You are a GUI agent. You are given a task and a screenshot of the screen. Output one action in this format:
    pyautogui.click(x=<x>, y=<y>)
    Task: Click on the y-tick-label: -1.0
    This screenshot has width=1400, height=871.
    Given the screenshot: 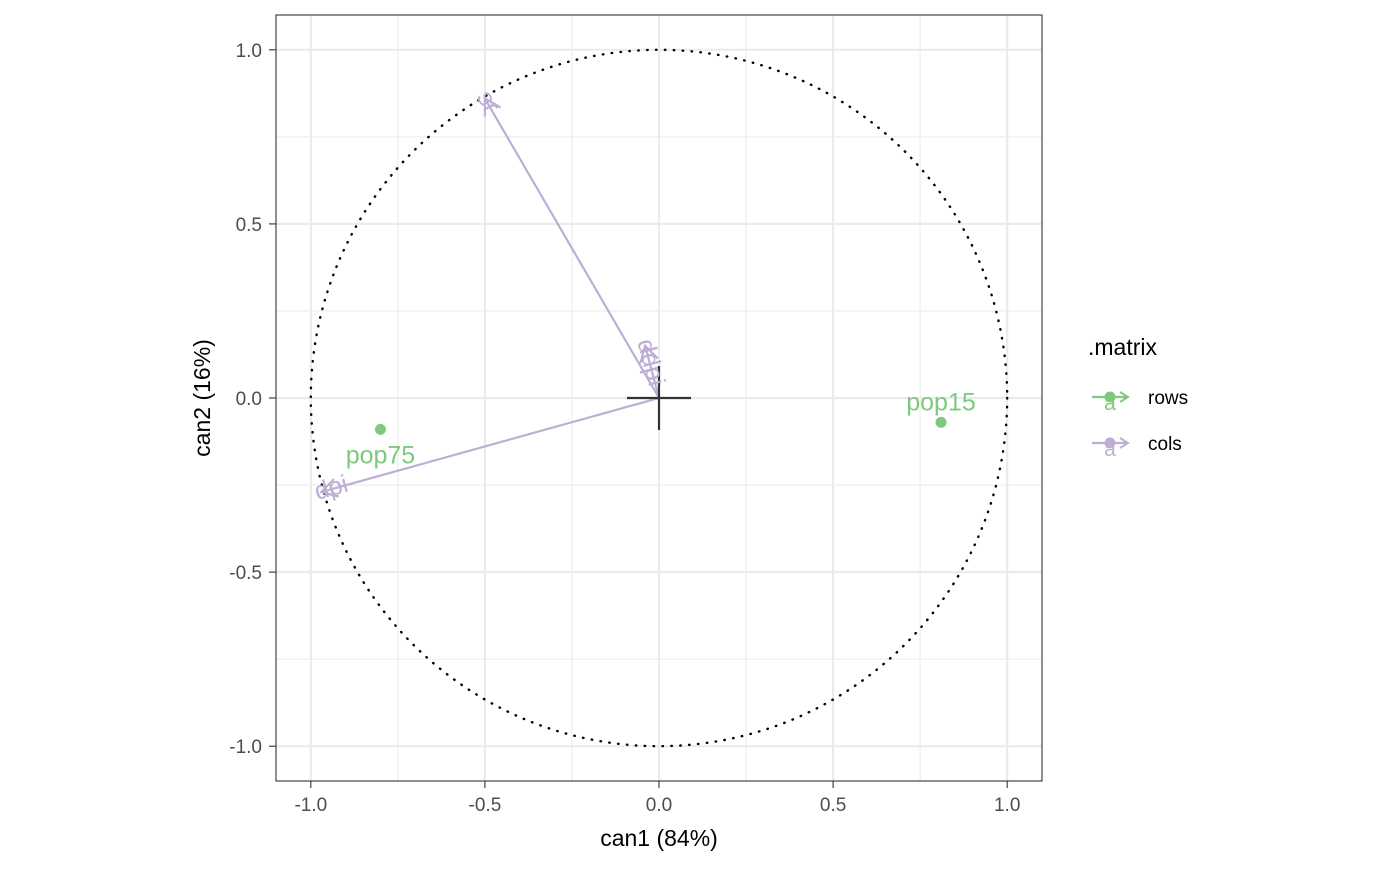 What is the action you would take?
    pyautogui.click(x=245, y=747)
    